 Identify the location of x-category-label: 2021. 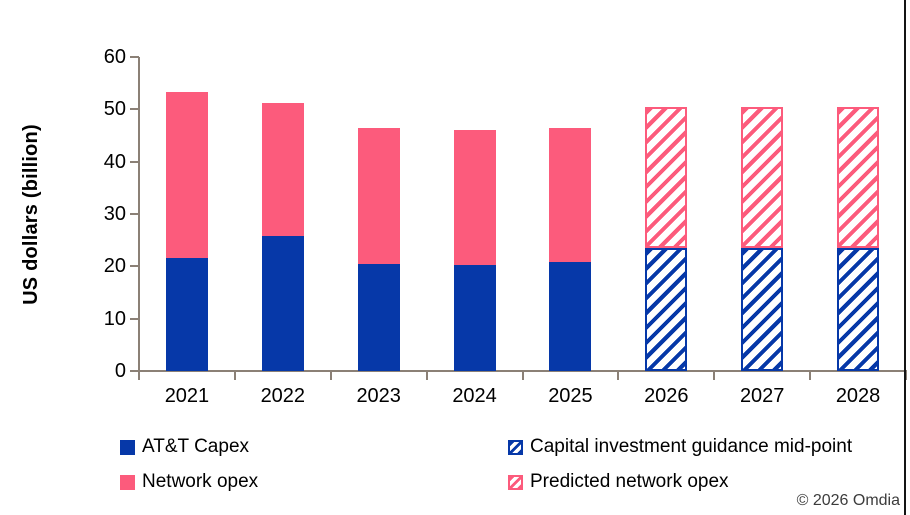
(187, 396).